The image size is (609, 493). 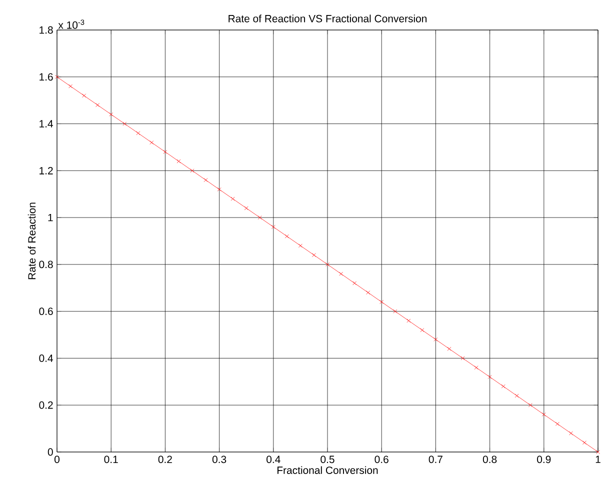 I want to click on x-tick-label: 0.3, so click(x=219, y=460).